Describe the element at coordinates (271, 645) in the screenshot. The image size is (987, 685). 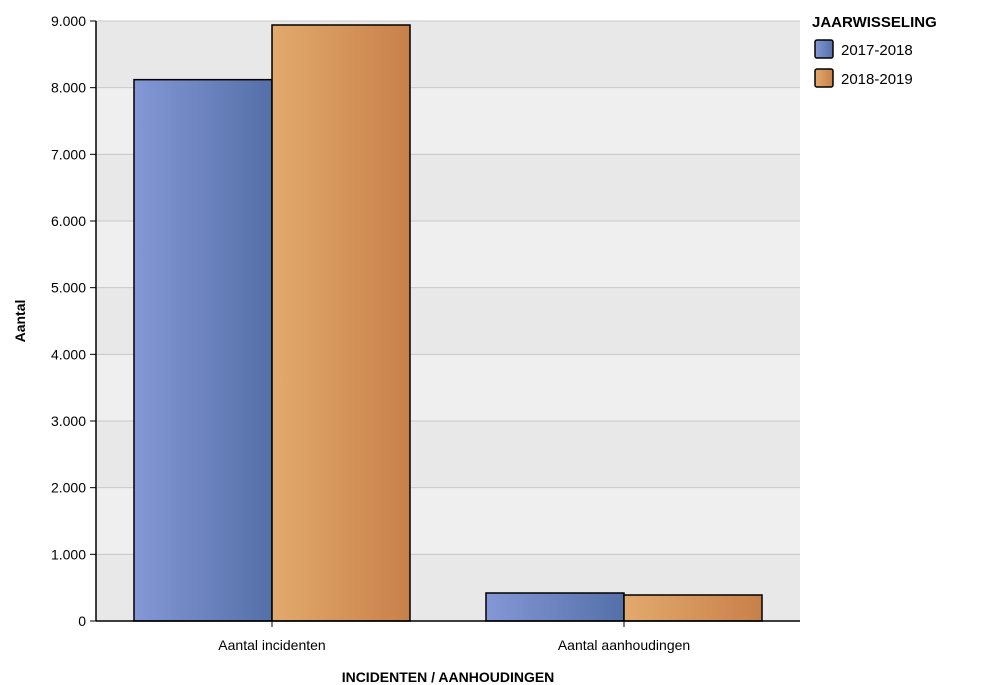
I see `x-category-label: Aantal incidenten` at that location.